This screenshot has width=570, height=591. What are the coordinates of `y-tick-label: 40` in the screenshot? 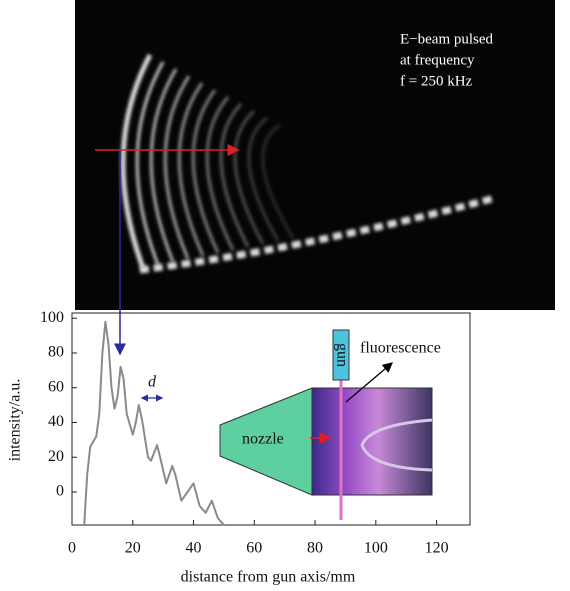 It's located at (56, 421).